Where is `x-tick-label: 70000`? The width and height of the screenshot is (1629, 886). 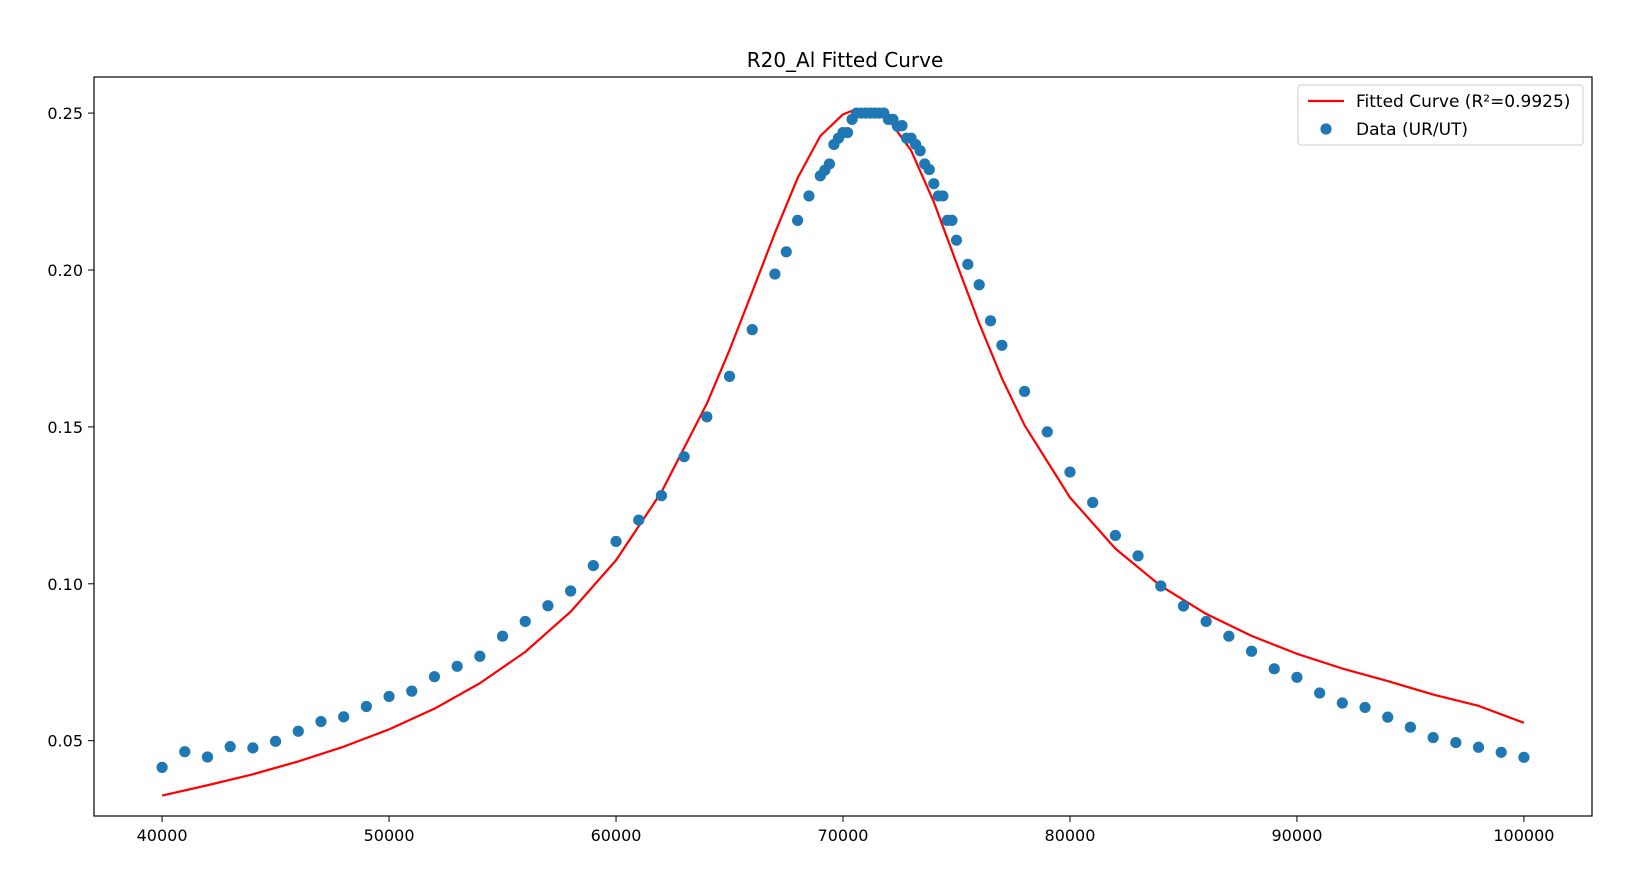 x-tick-label: 70000 is located at coordinates (843, 835).